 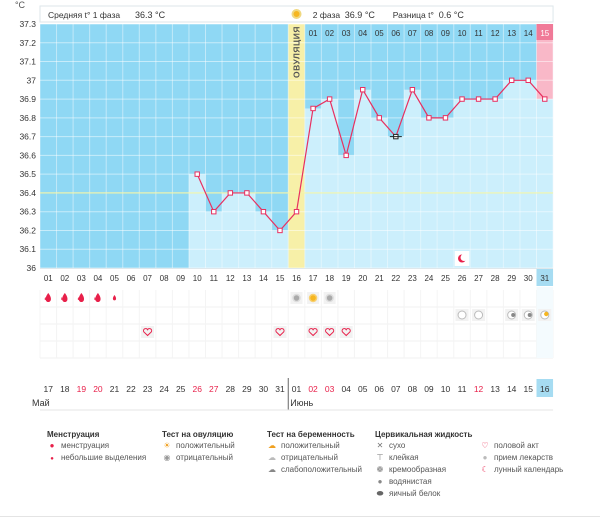 I want to click on date-label: 29, so click(x=247, y=389).